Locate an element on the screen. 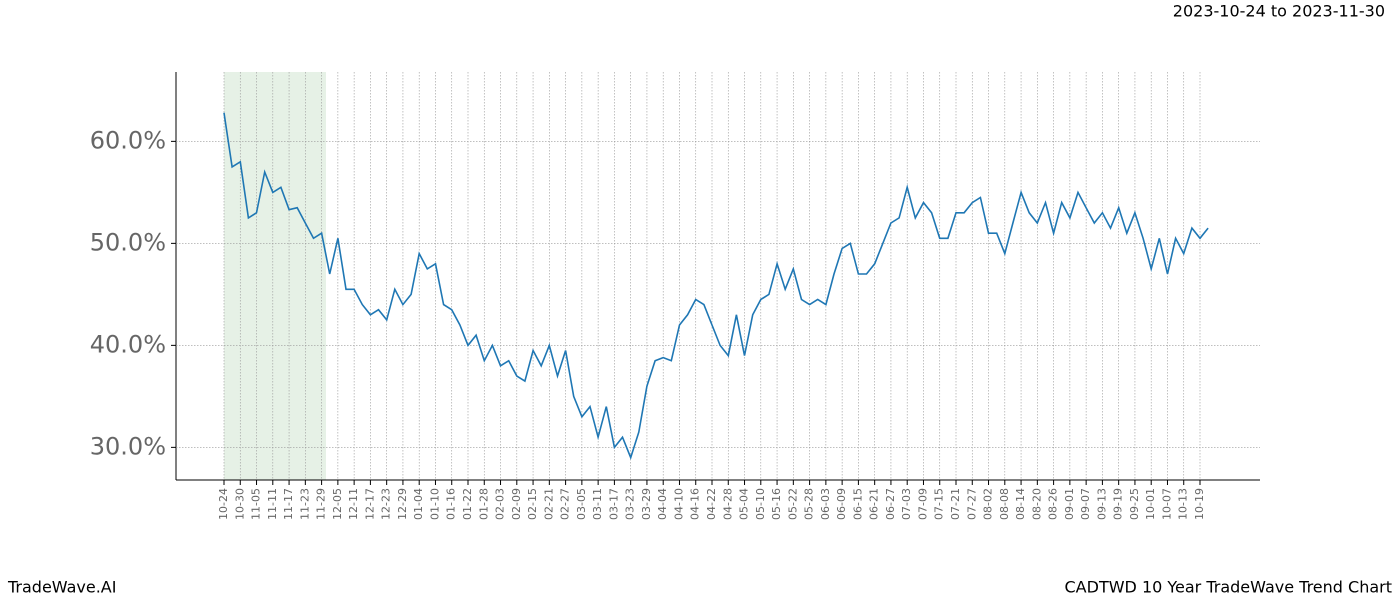  x-tick-label: 05-04 is located at coordinates (744, 504).